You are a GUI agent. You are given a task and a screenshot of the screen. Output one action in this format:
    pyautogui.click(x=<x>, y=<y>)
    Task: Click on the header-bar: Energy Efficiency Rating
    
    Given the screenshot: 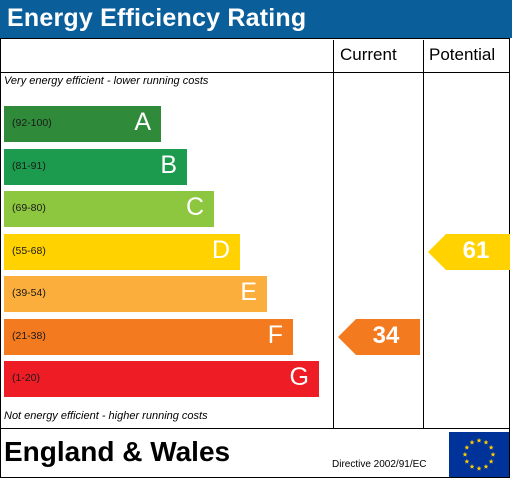 What is the action you would take?
    pyautogui.click(x=256, y=19)
    